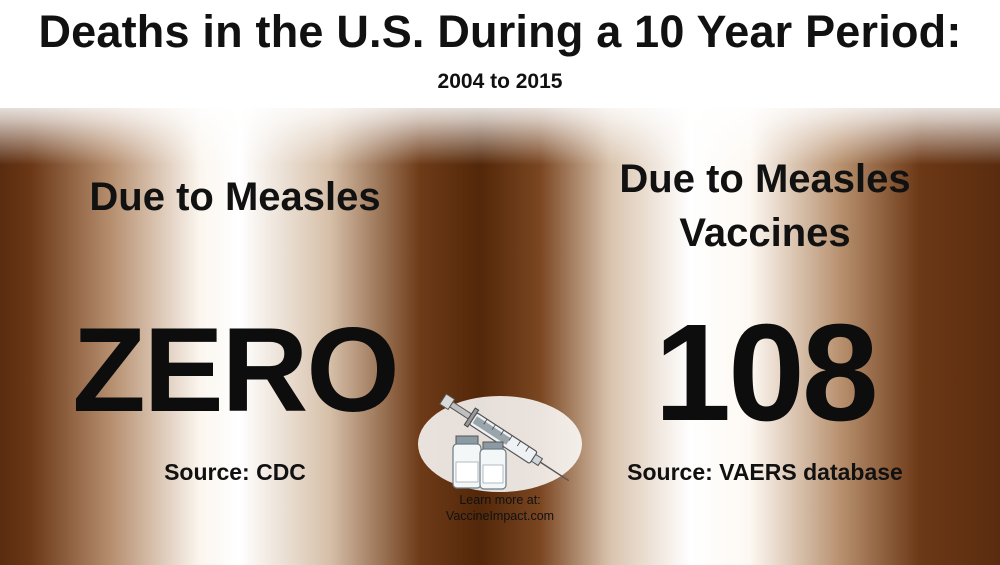 This screenshot has width=1000, height=565. I want to click on vaccine-impact-logo: Learn more at: VaccineImpact.com, so click(500, 456).